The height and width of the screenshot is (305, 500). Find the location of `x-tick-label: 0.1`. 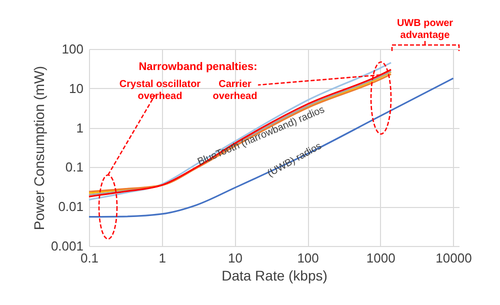

x-tick-label: 0.1 is located at coordinates (89, 258).